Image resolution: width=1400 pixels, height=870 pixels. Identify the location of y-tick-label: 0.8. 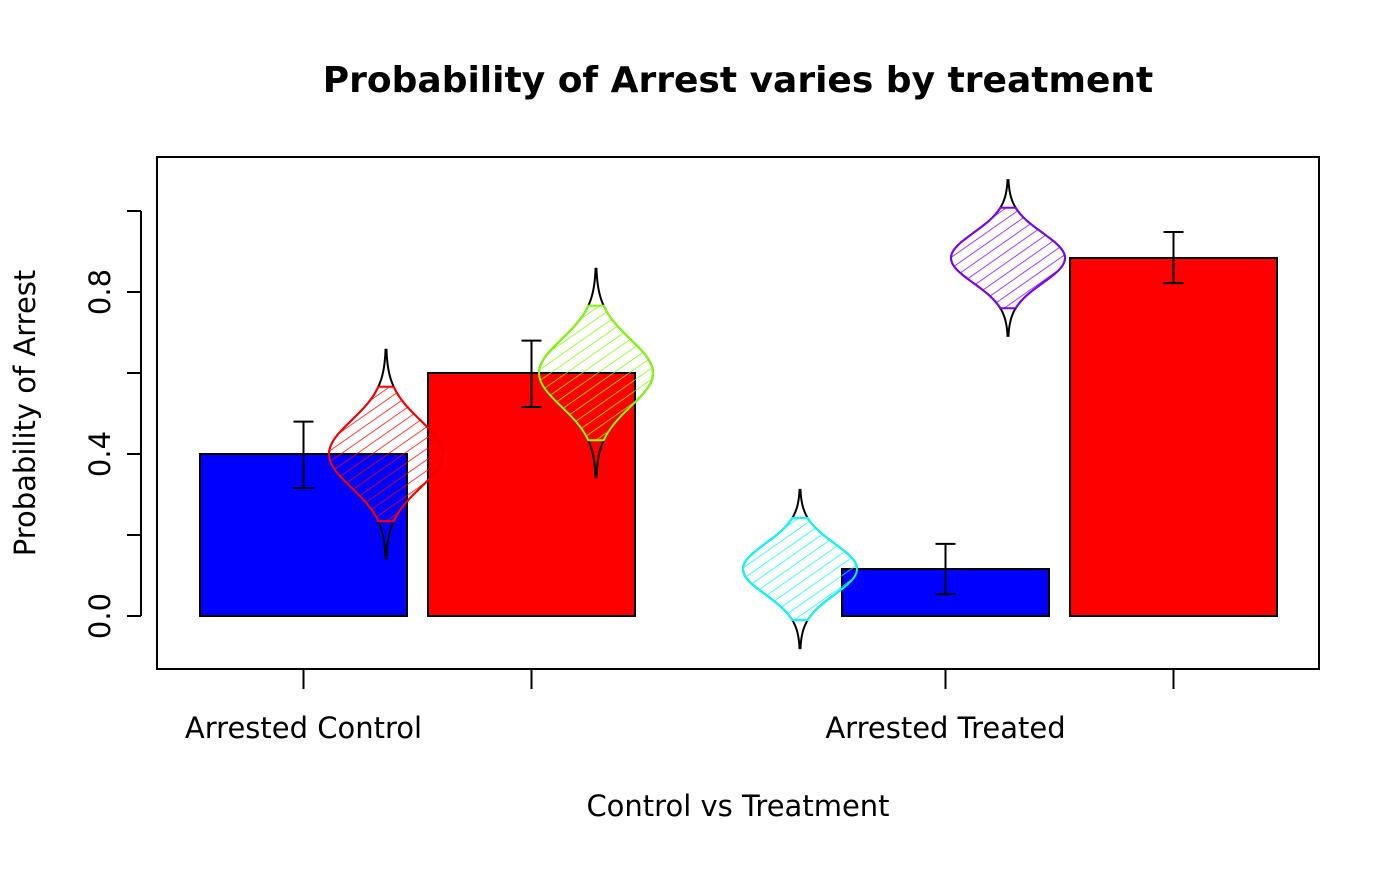
(100, 292).